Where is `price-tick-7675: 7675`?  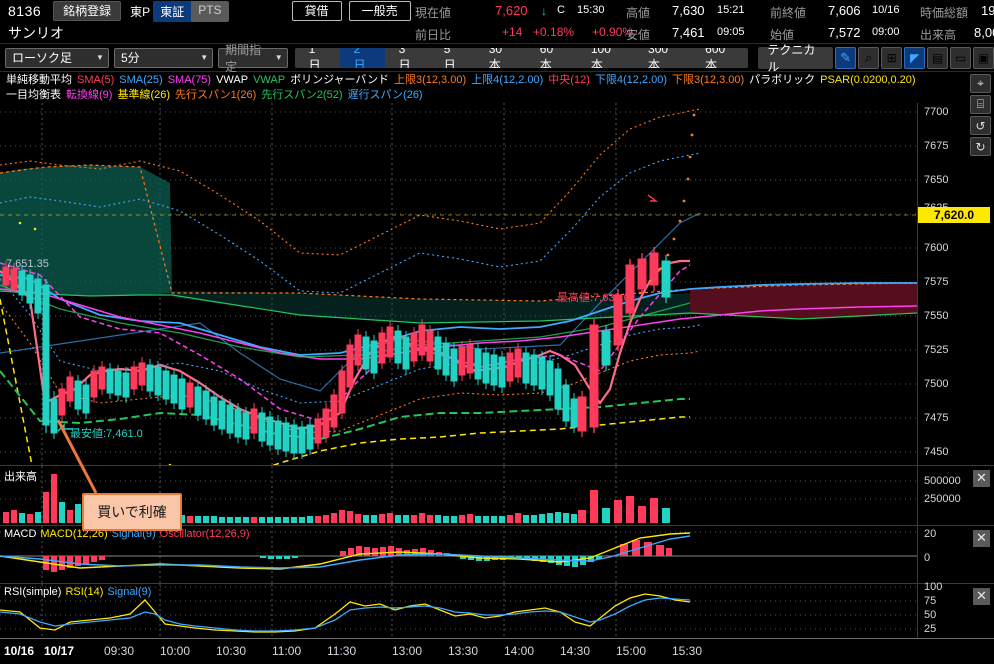 price-tick-7675: 7675 is located at coordinates (936, 146).